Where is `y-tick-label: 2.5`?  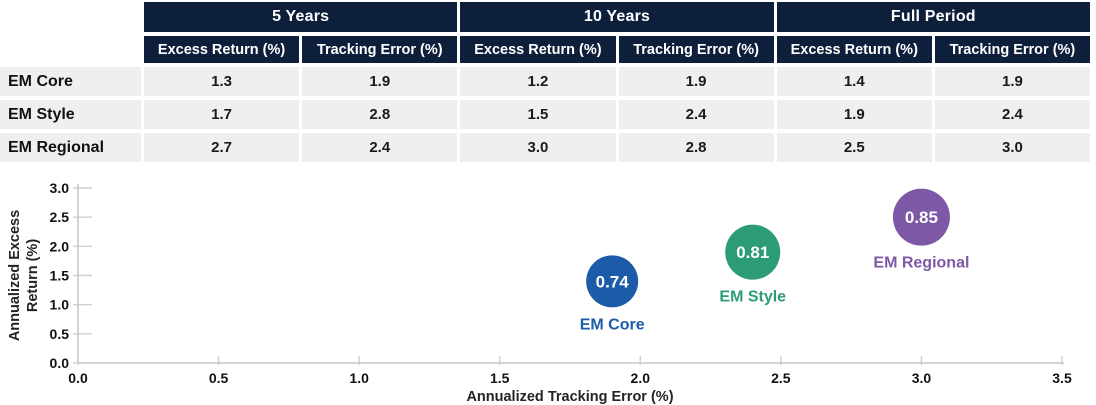
y-tick-label: 2.5 is located at coordinates (60, 217).